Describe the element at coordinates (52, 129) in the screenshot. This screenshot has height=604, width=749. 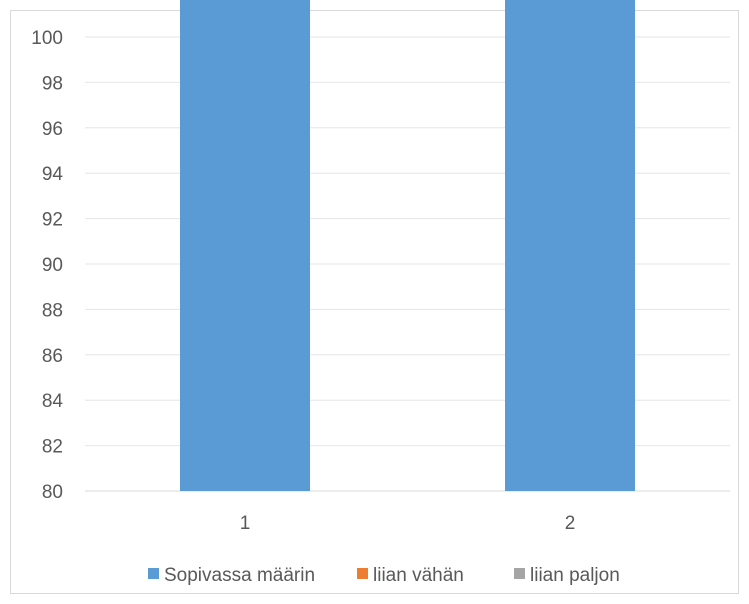
I see `y-tick-label: 96` at that location.